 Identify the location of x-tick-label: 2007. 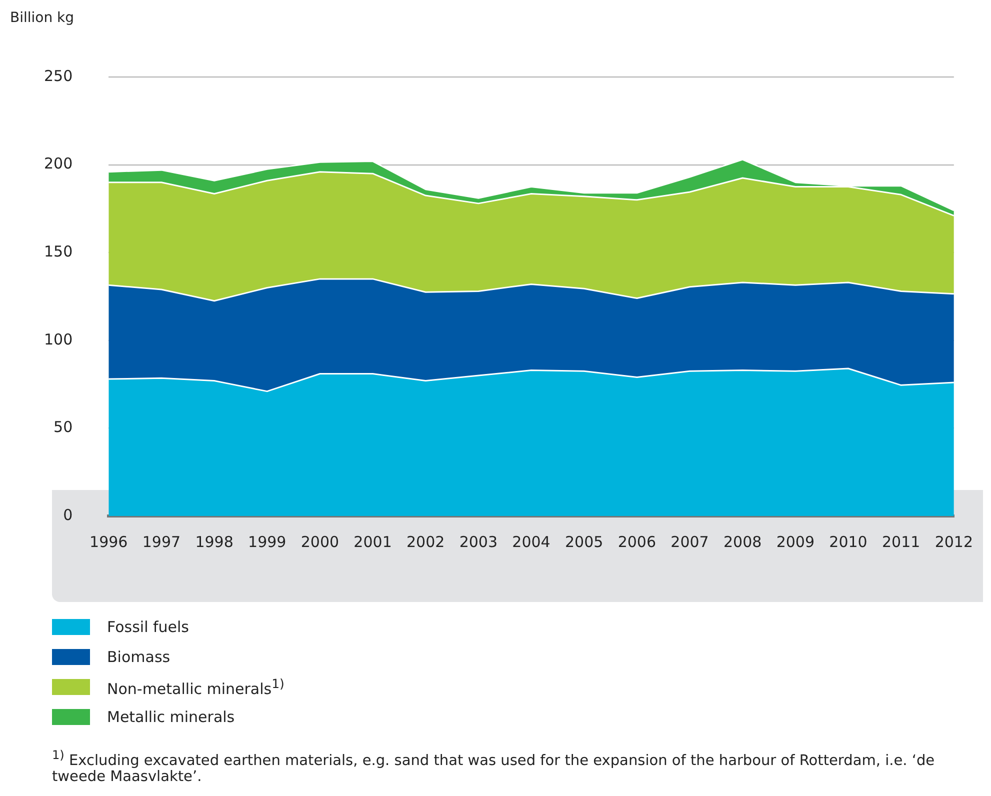
(689, 541).